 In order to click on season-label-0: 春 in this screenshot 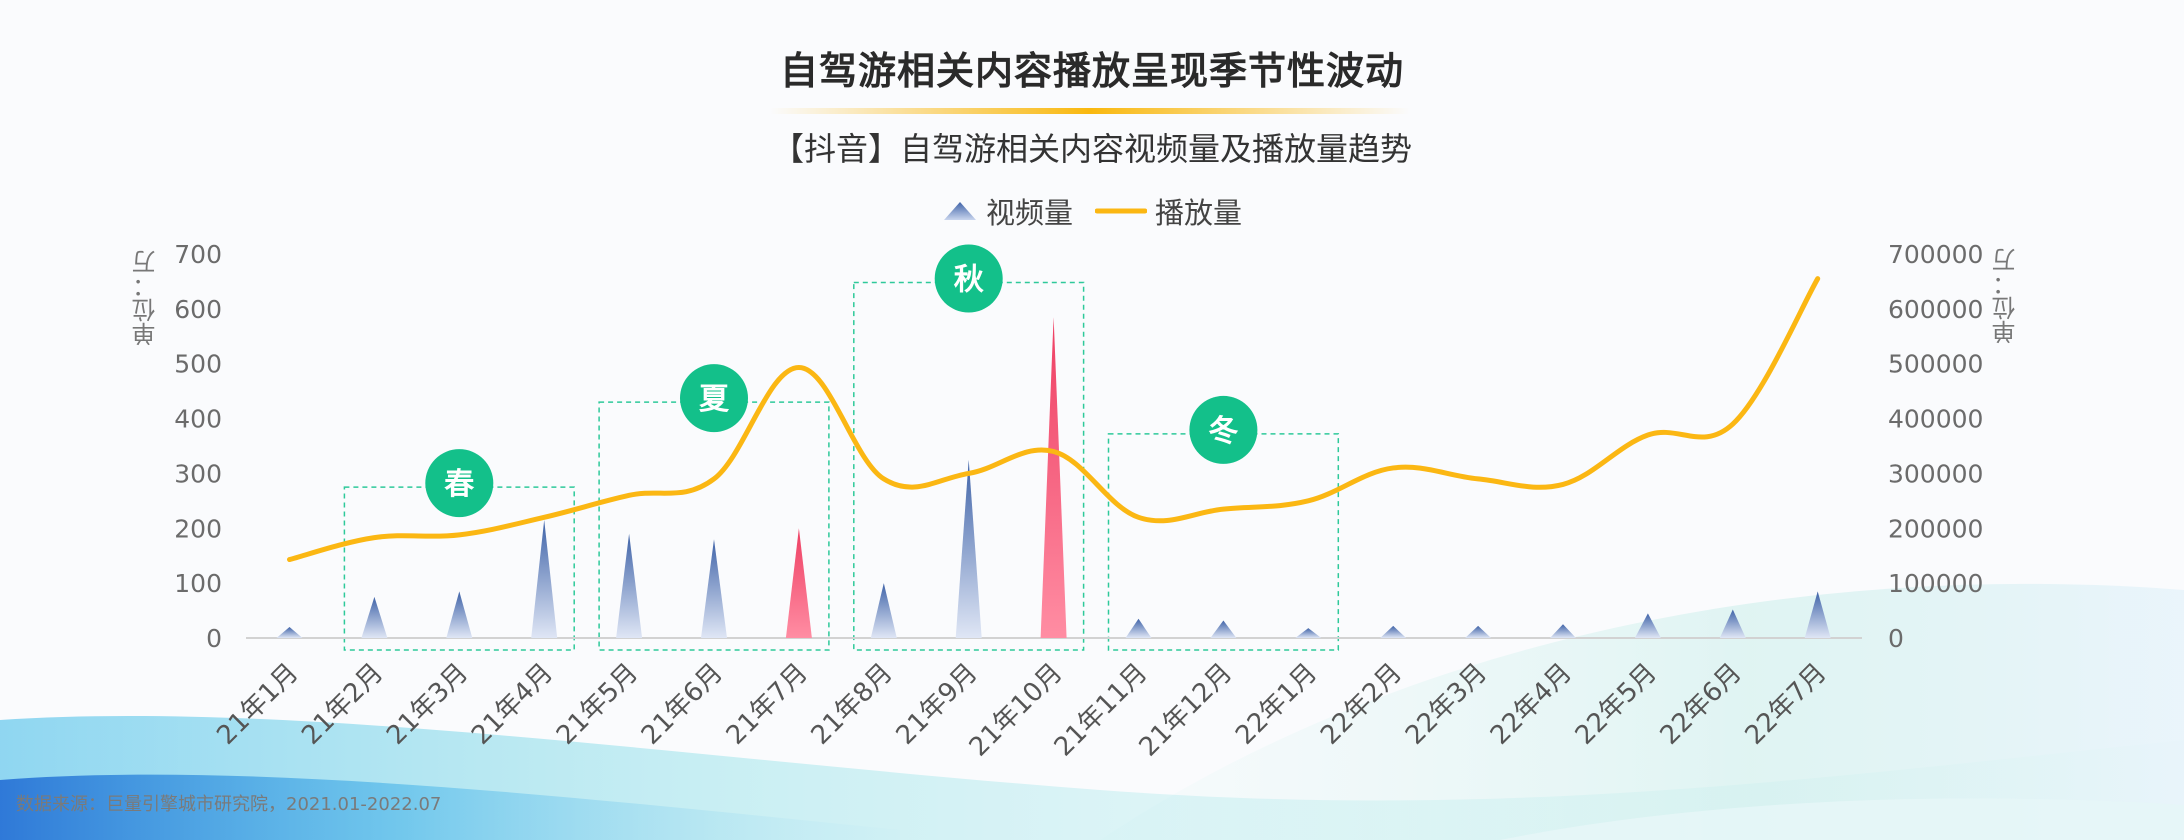, I will do `click(459, 484)`.